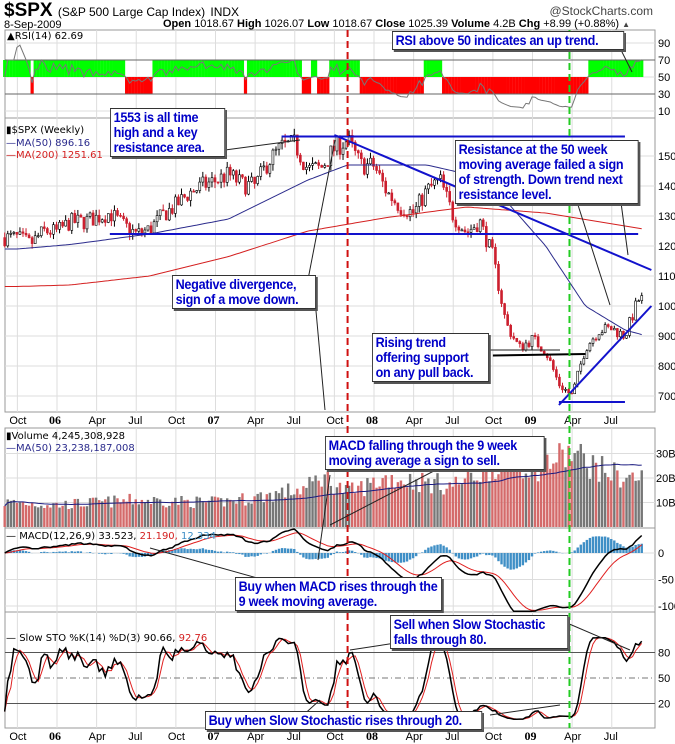 This screenshot has width=675, height=744. Describe the element at coordinates (664, 679) in the screenshot. I see `sto-tick-label: 50` at that location.